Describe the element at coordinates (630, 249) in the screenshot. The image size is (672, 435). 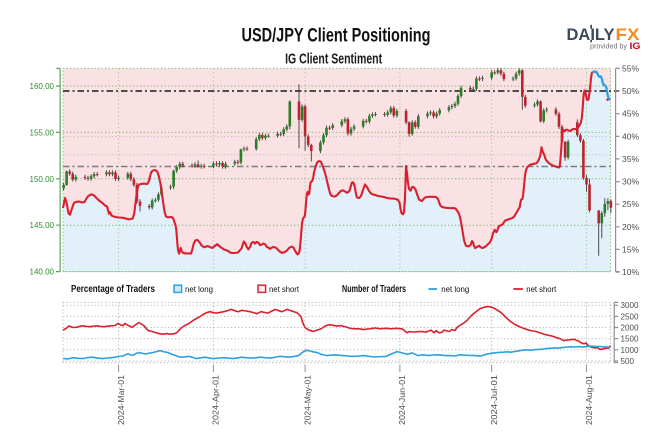
I see `svg-text: 15%` at that location.